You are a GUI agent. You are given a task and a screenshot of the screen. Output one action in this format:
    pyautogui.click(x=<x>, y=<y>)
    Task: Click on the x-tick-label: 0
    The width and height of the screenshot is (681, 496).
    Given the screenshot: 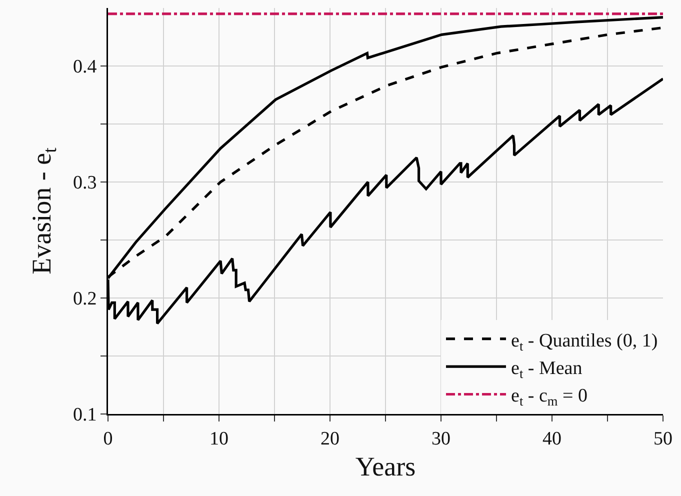 What is the action you would take?
    pyautogui.click(x=108, y=439)
    